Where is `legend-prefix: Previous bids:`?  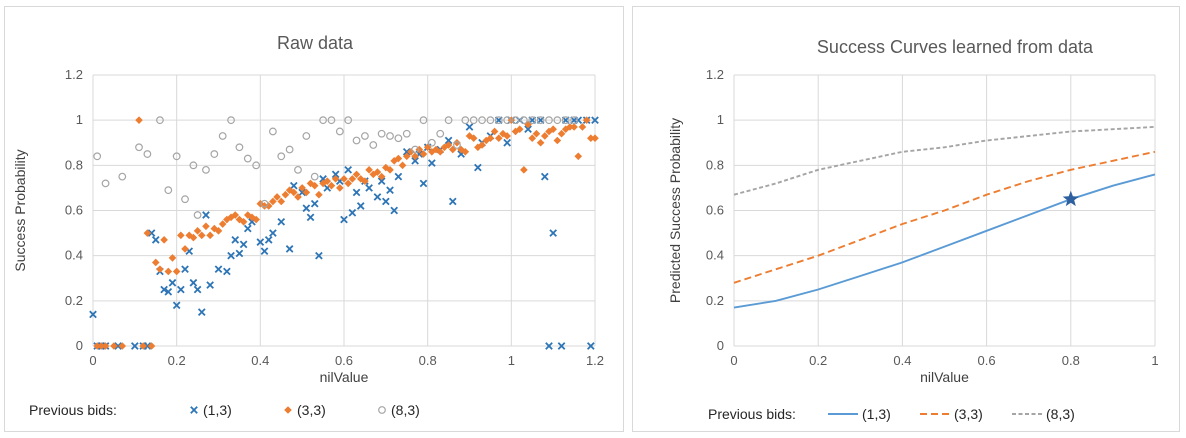 legend-prefix: Previous bids: is located at coordinates (73, 410).